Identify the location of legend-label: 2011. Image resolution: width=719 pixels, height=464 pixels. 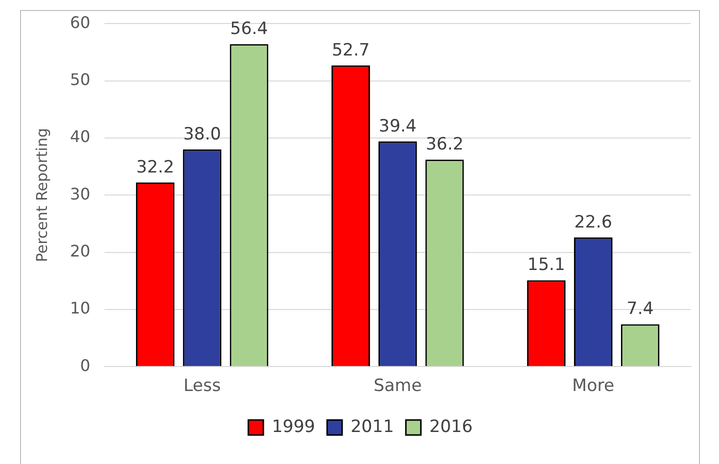
(372, 426).